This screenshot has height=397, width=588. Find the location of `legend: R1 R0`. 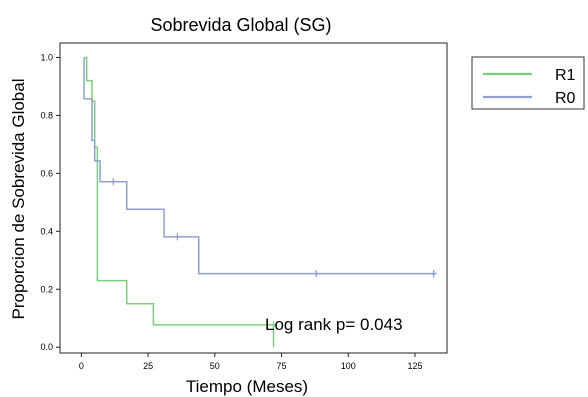

legend: R1 R0 is located at coordinates (528, 83).